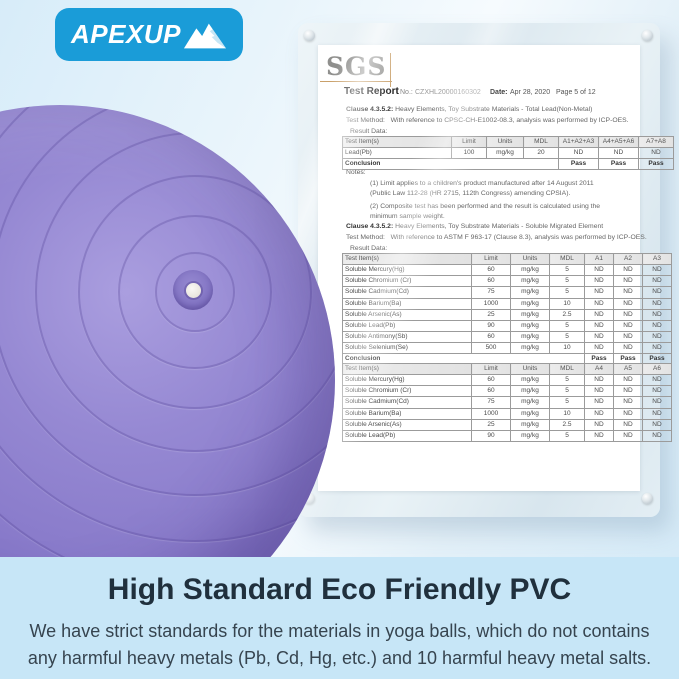  I want to click on table-cell: Soluble Cadmium(Cd), so click(407, 402).